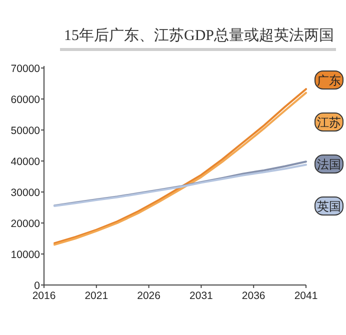  I want to click on text: 江苏, so click(329, 123).